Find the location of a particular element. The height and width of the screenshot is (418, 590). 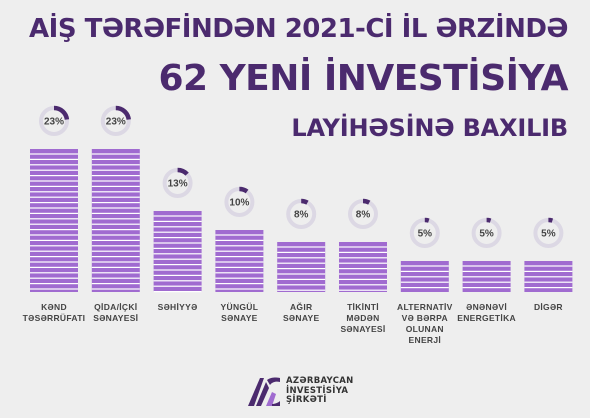

data-label-8: 5% is located at coordinates (486, 234).